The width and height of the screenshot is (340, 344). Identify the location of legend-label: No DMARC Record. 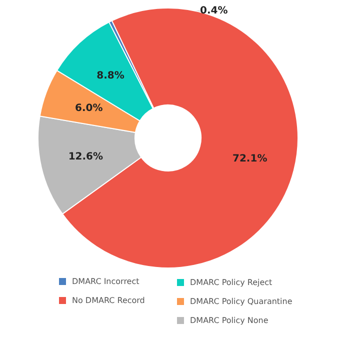
(108, 300).